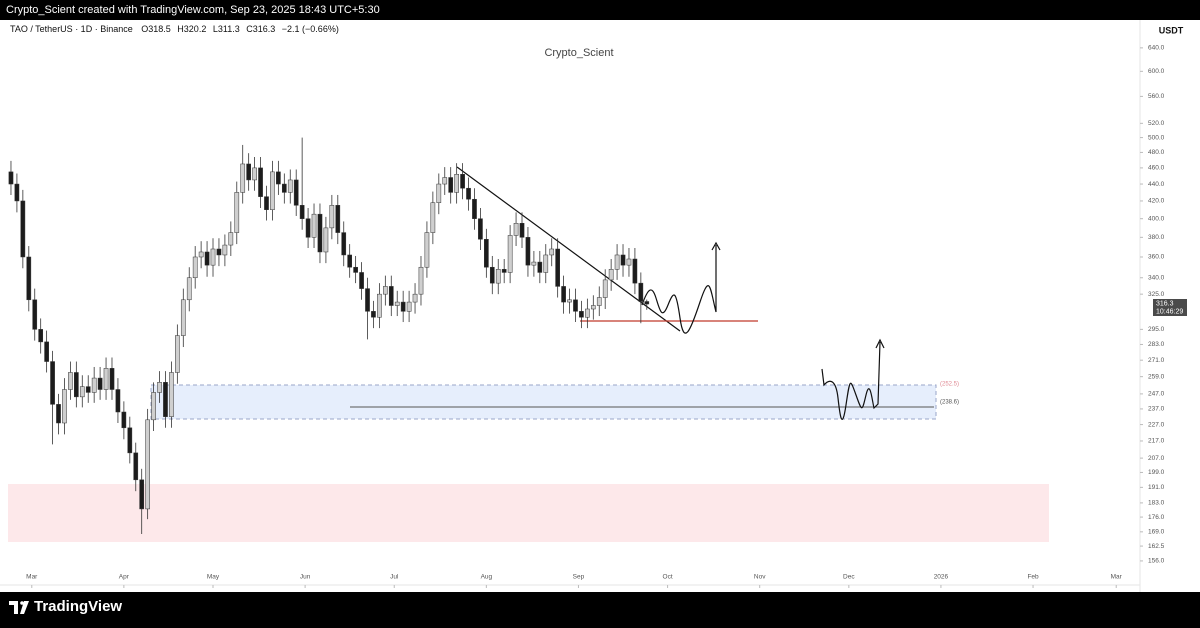  I want to click on arrow-head, so click(880, 343).